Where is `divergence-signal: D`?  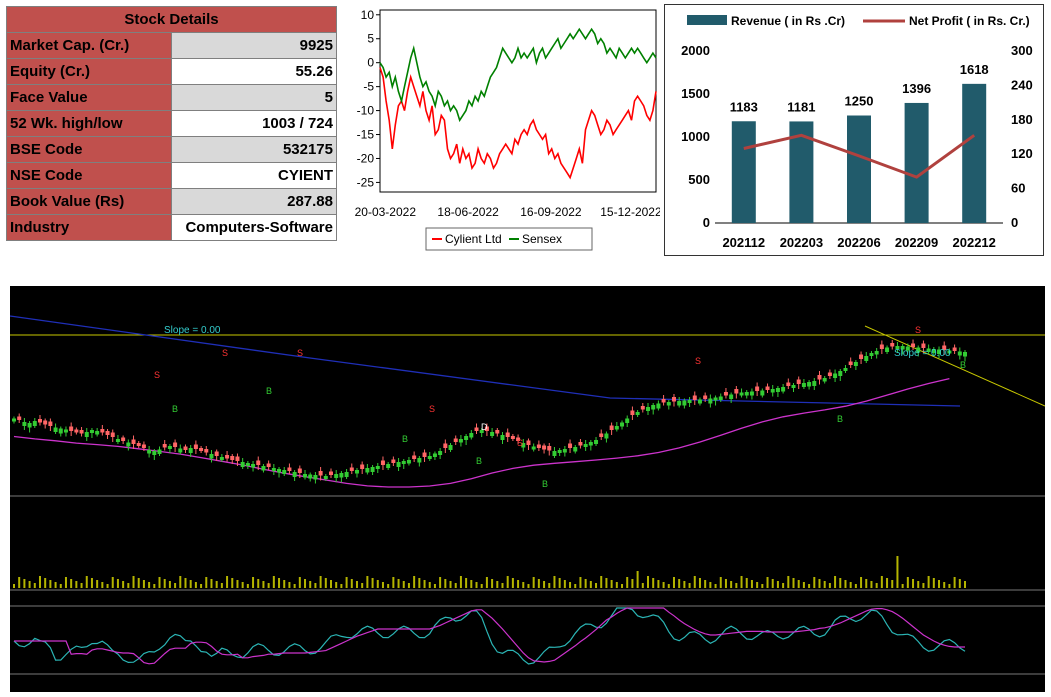
divergence-signal: D is located at coordinates (484, 427).